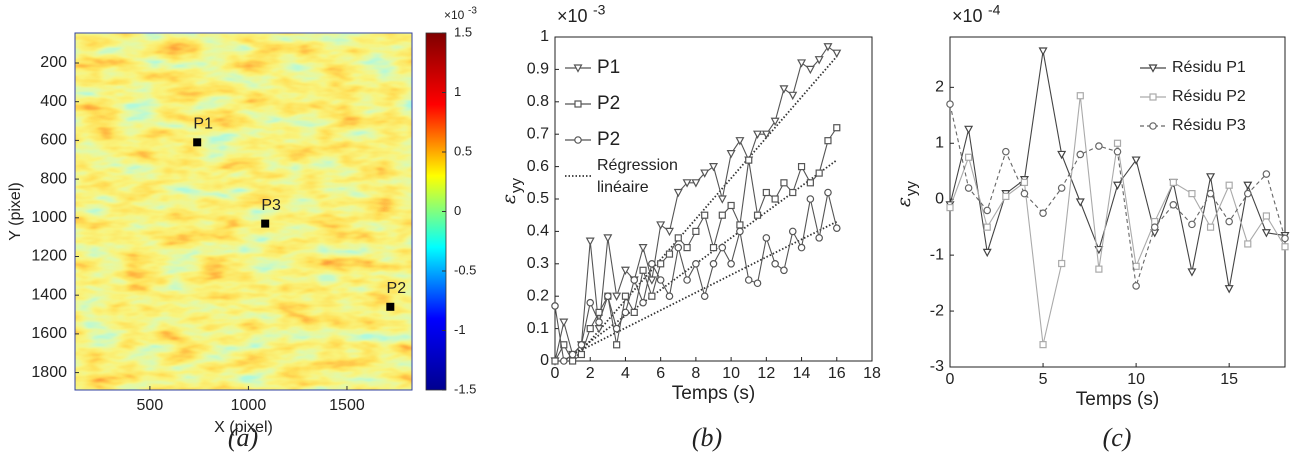 The height and width of the screenshot is (463, 1291). Describe the element at coordinates (590, 373) in the screenshot. I see `x-tick-label: 2` at that location.